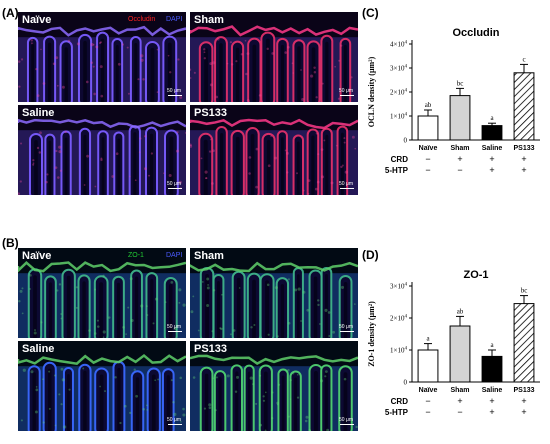 This screenshot has width=550, height=444. I want to click on stain-label-primary: ZO-1, so click(136, 255).